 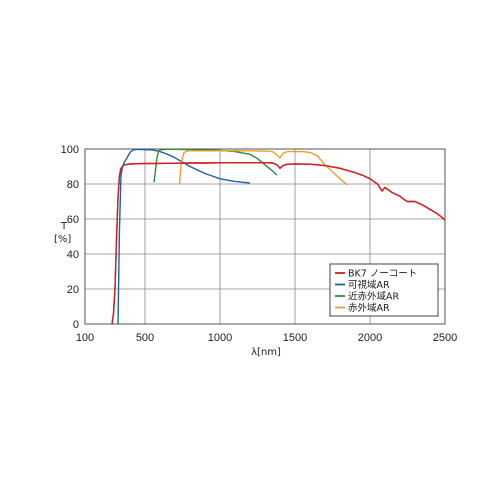 What do you see at coordinates (382, 274) in the screenshot?
I see `legend-label: BK7 ノーコート` at bounding box center [382, 274].